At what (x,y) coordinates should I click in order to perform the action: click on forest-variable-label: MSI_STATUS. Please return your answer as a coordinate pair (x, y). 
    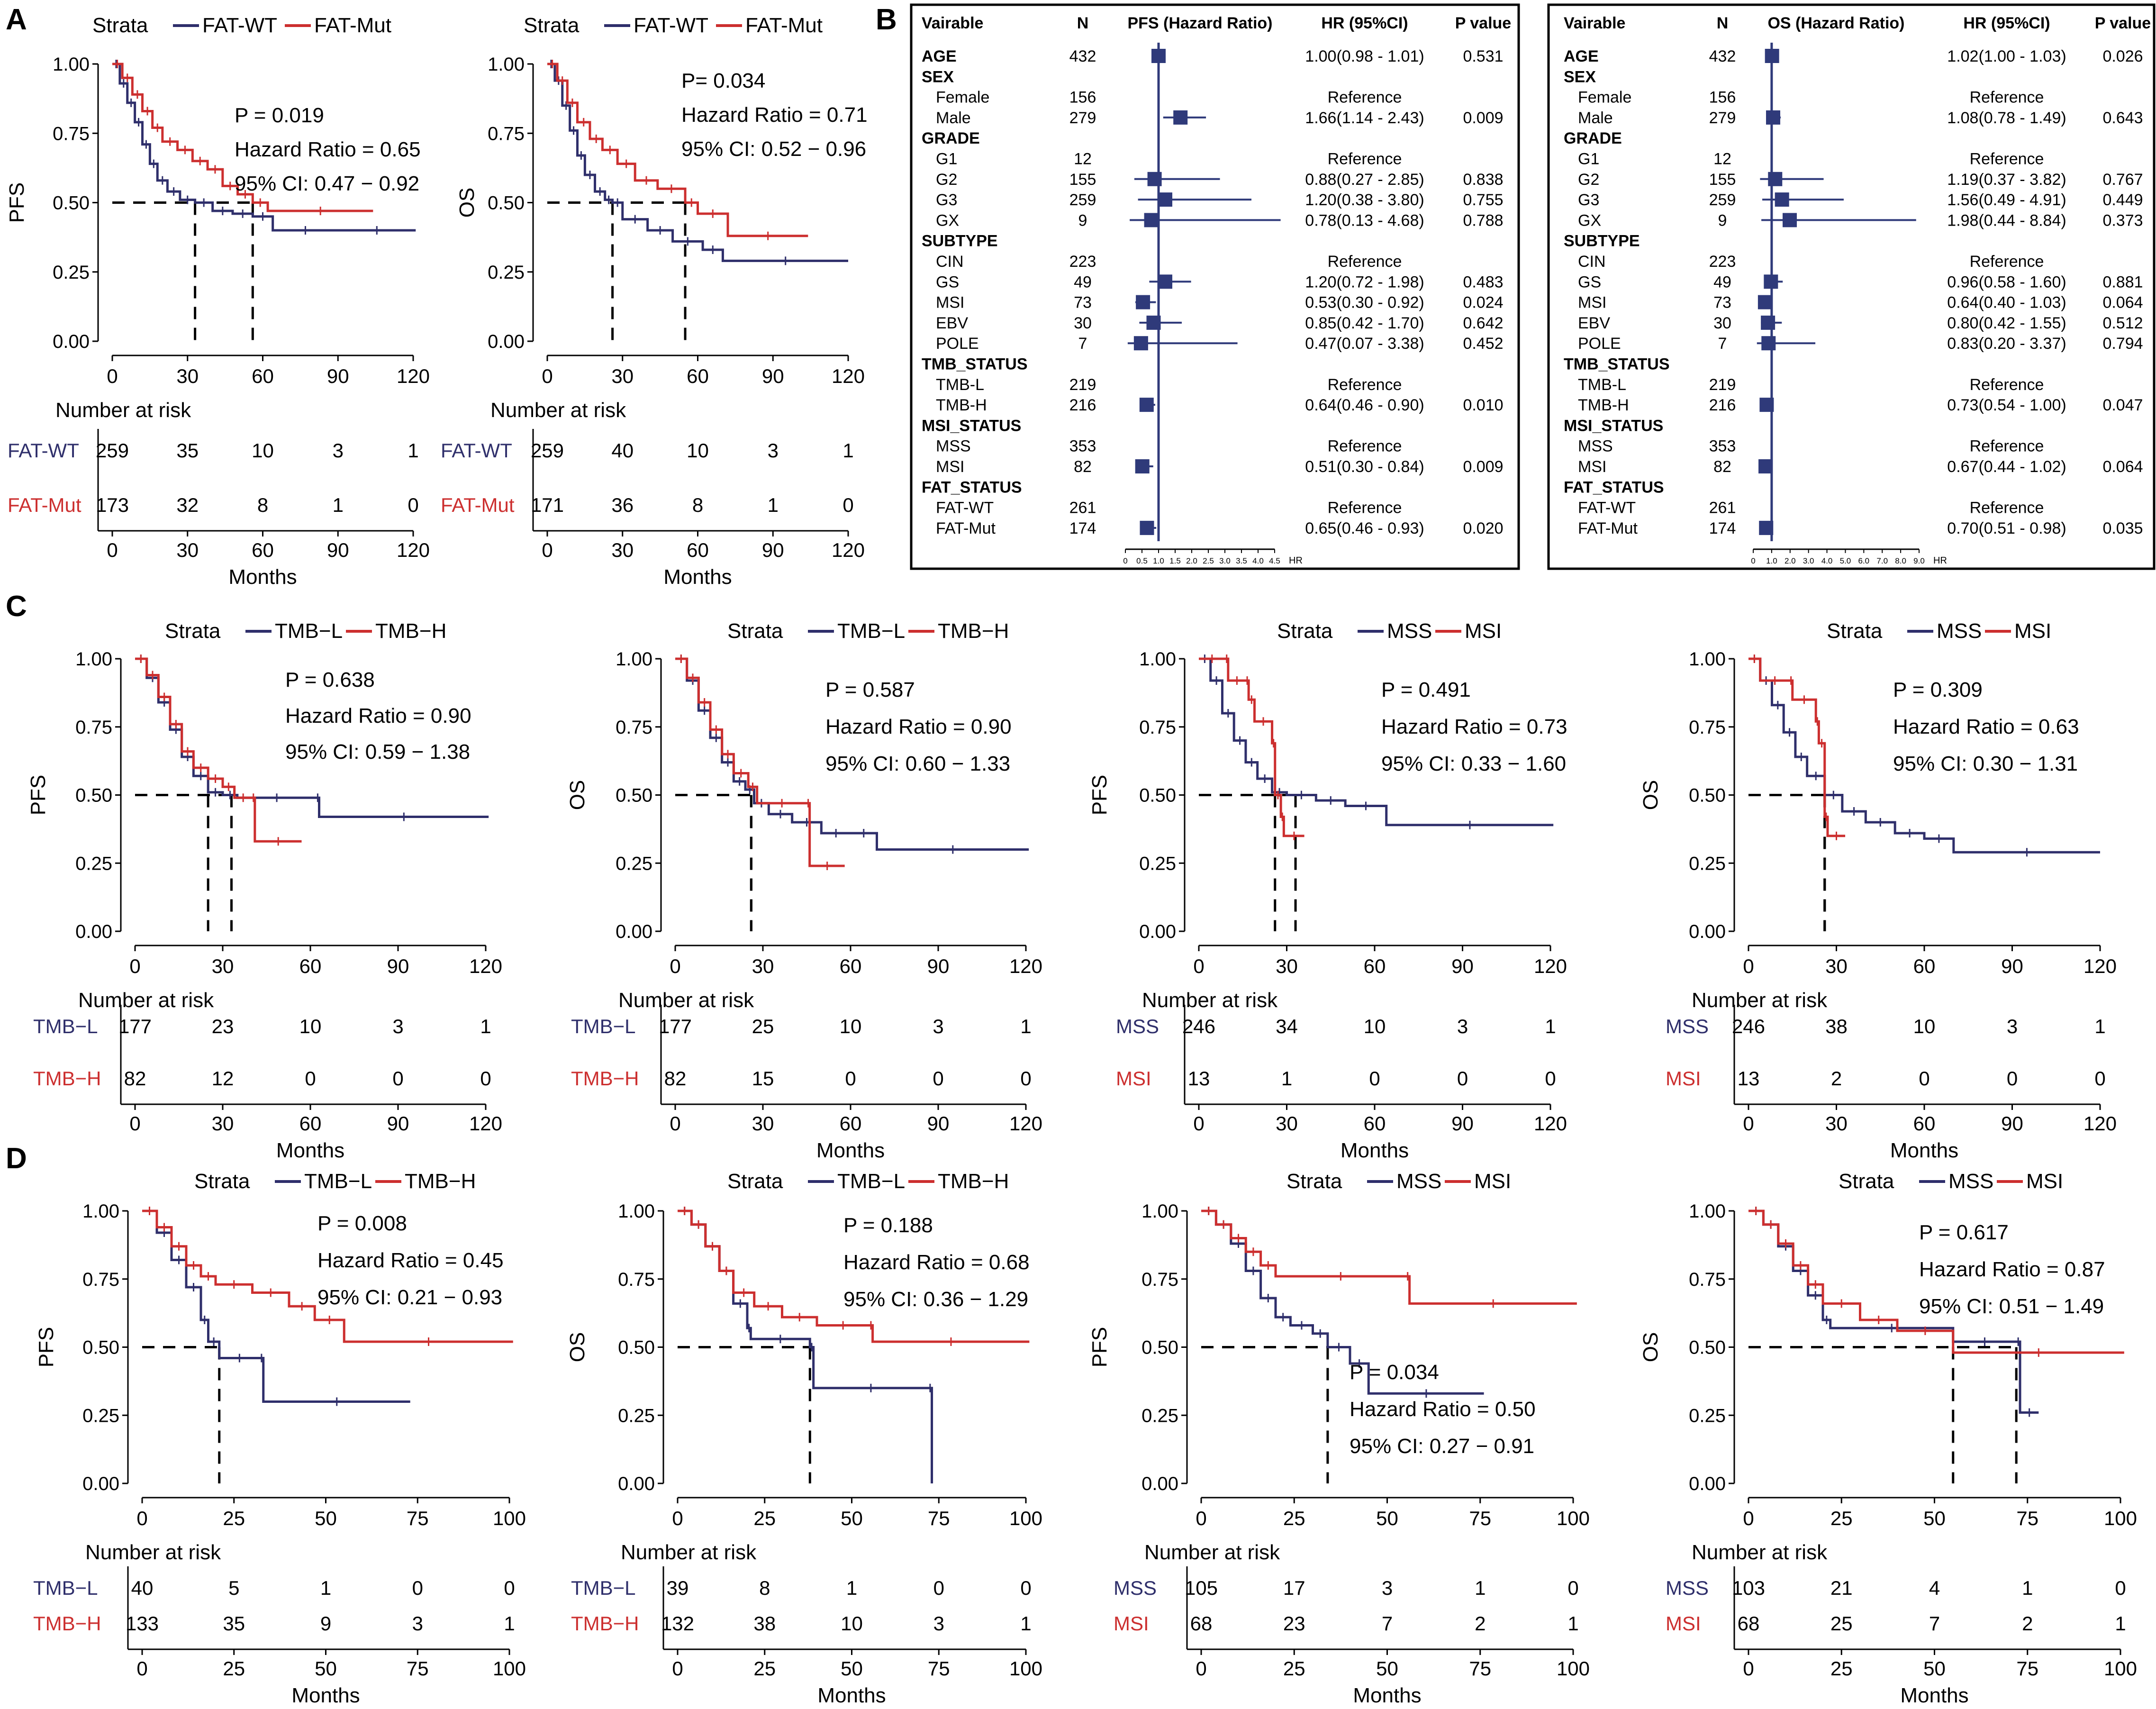
    Looking at the image, I should click on (1613, 426).